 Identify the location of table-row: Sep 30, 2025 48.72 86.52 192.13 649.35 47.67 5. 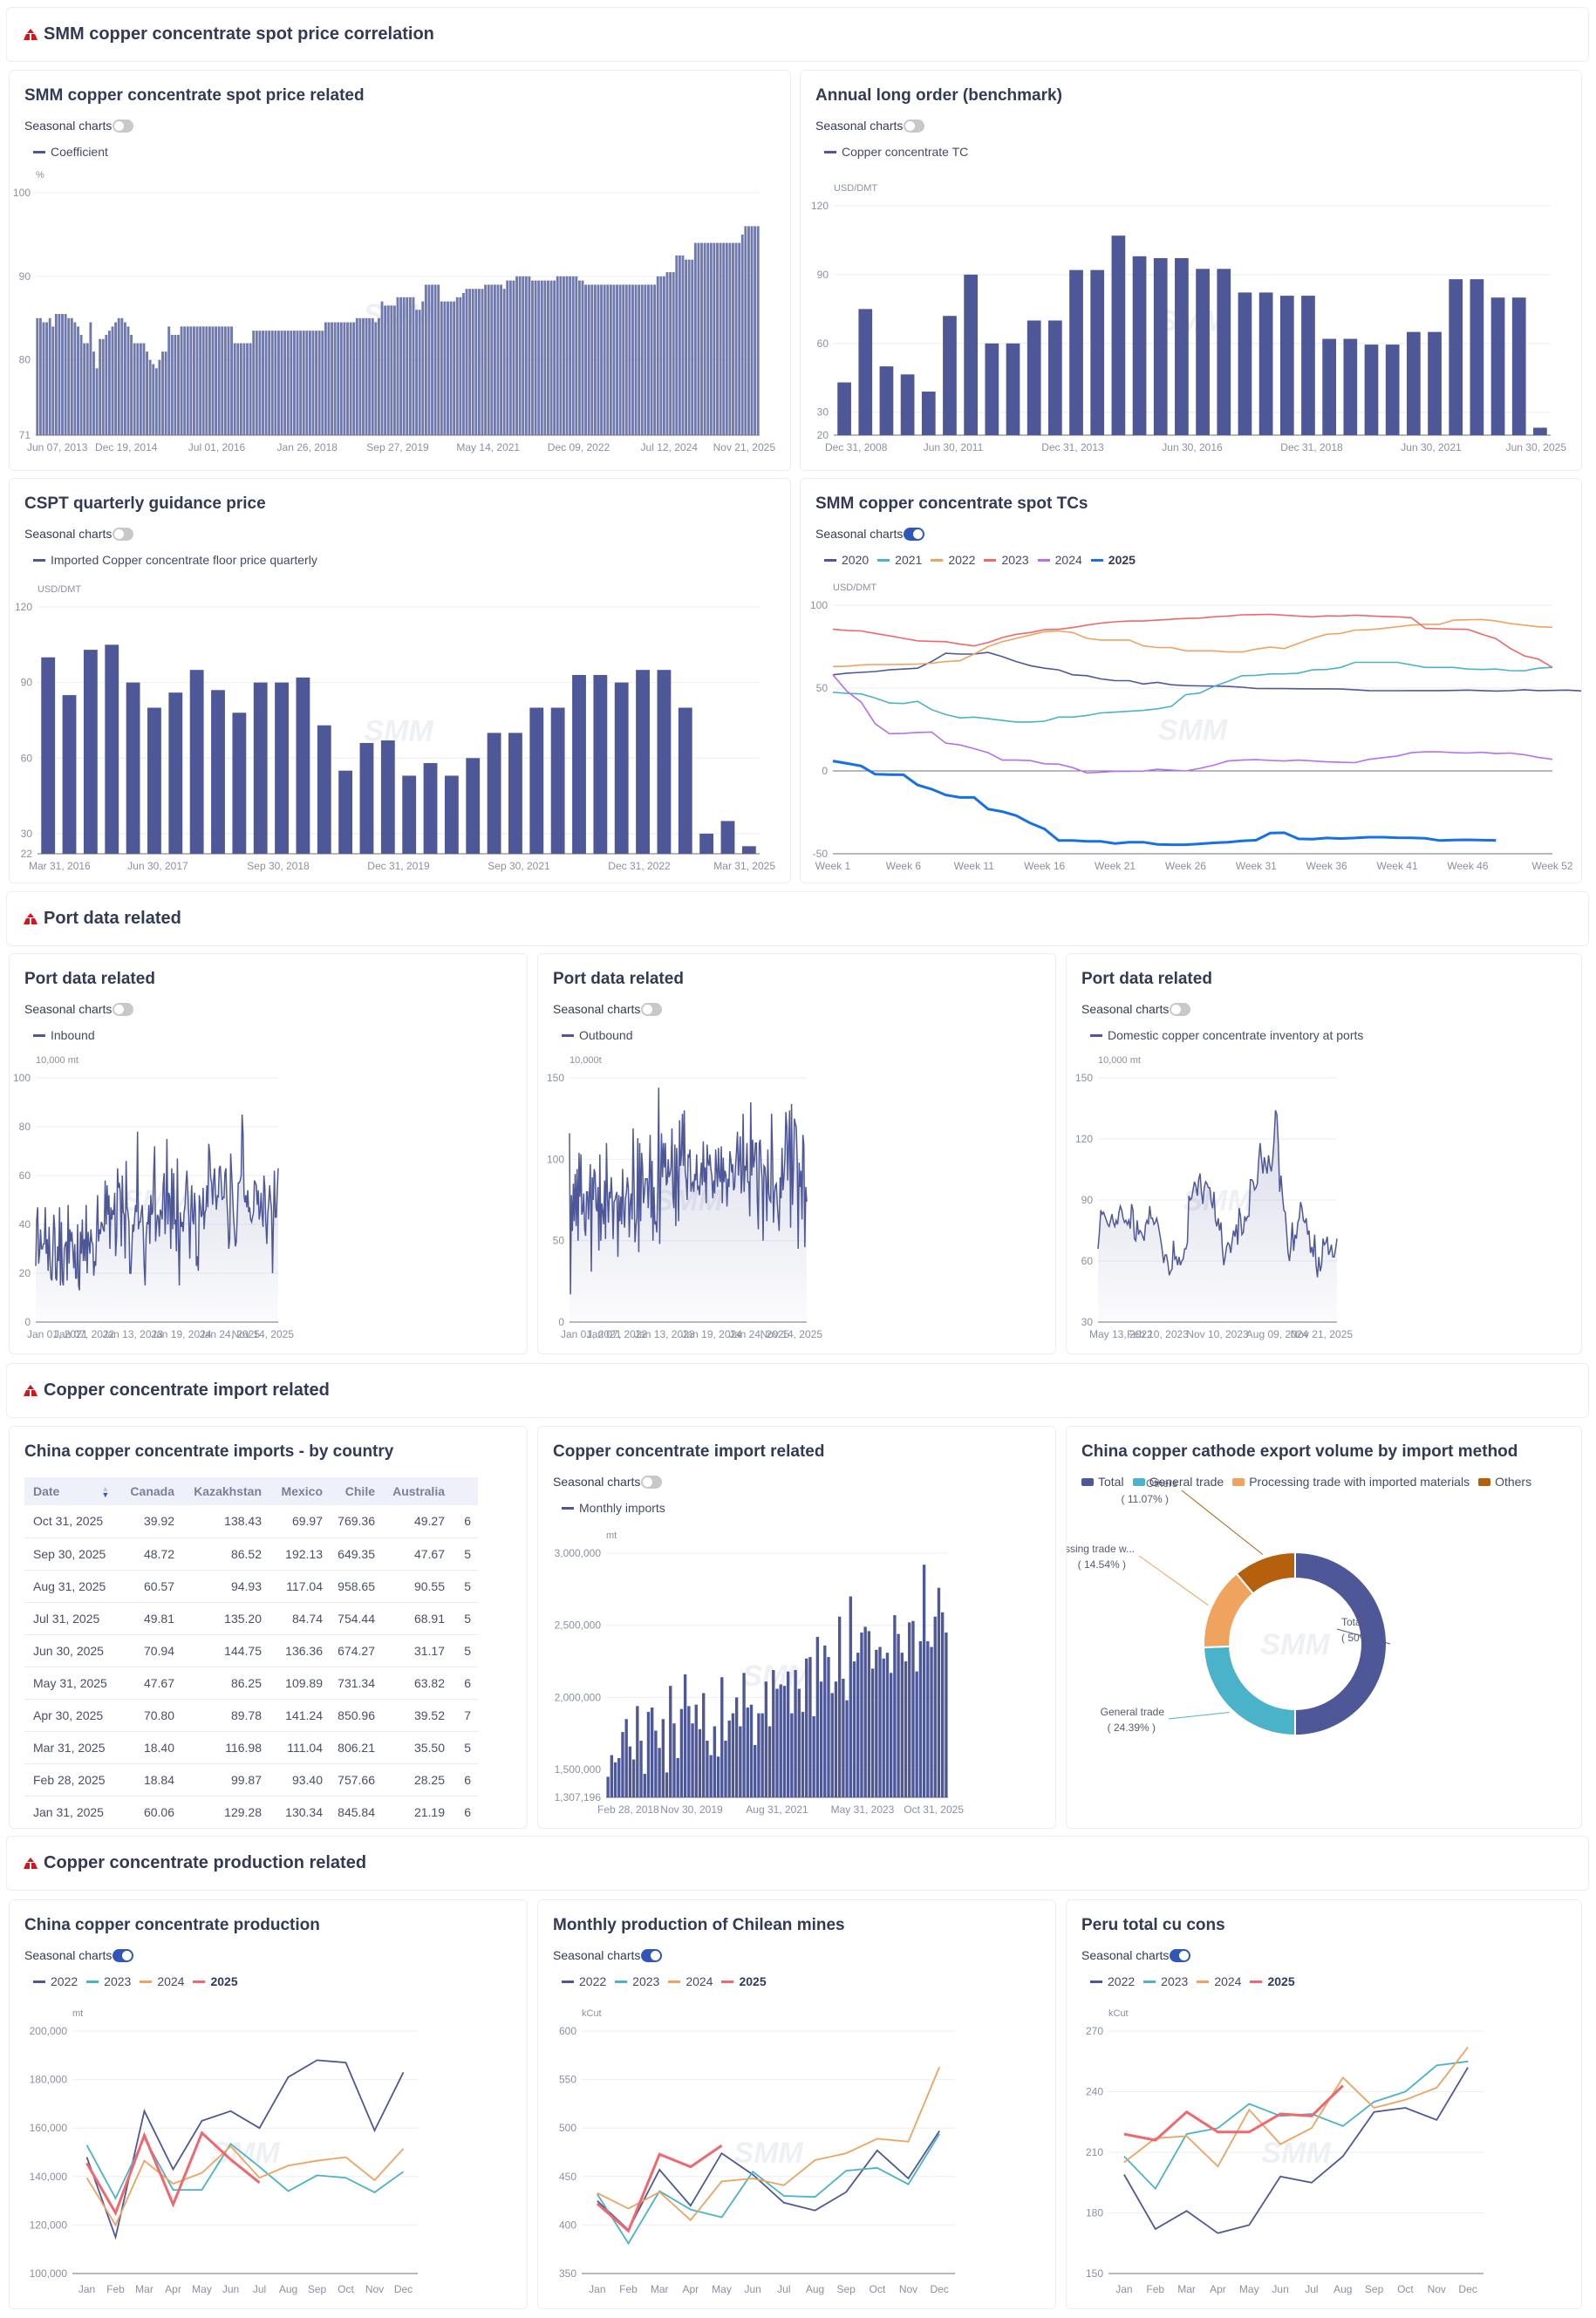
(251, 1554).